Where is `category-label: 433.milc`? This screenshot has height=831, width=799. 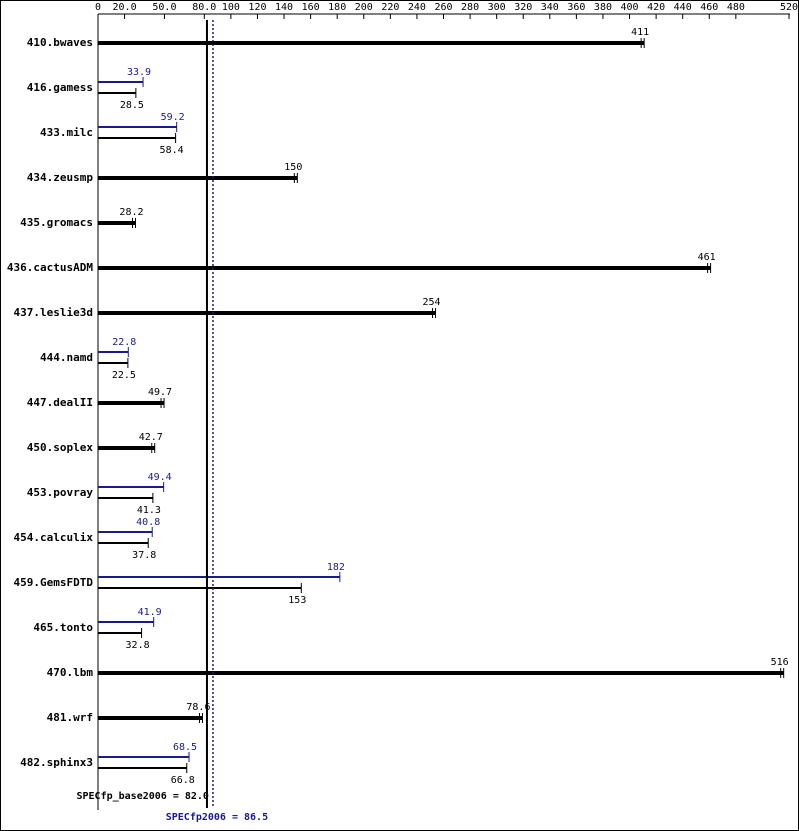
category-label: 433.milc is located at coordinates (66, 132).